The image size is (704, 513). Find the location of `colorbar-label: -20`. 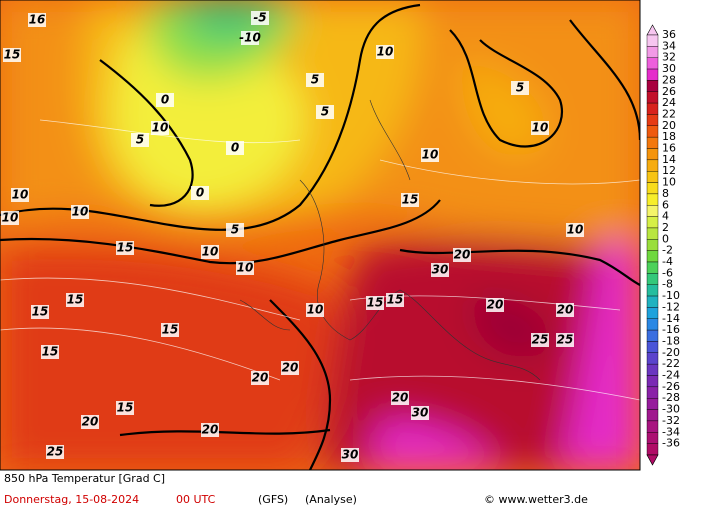

colorbar-label: -20 is located at coordinates (671, 352).